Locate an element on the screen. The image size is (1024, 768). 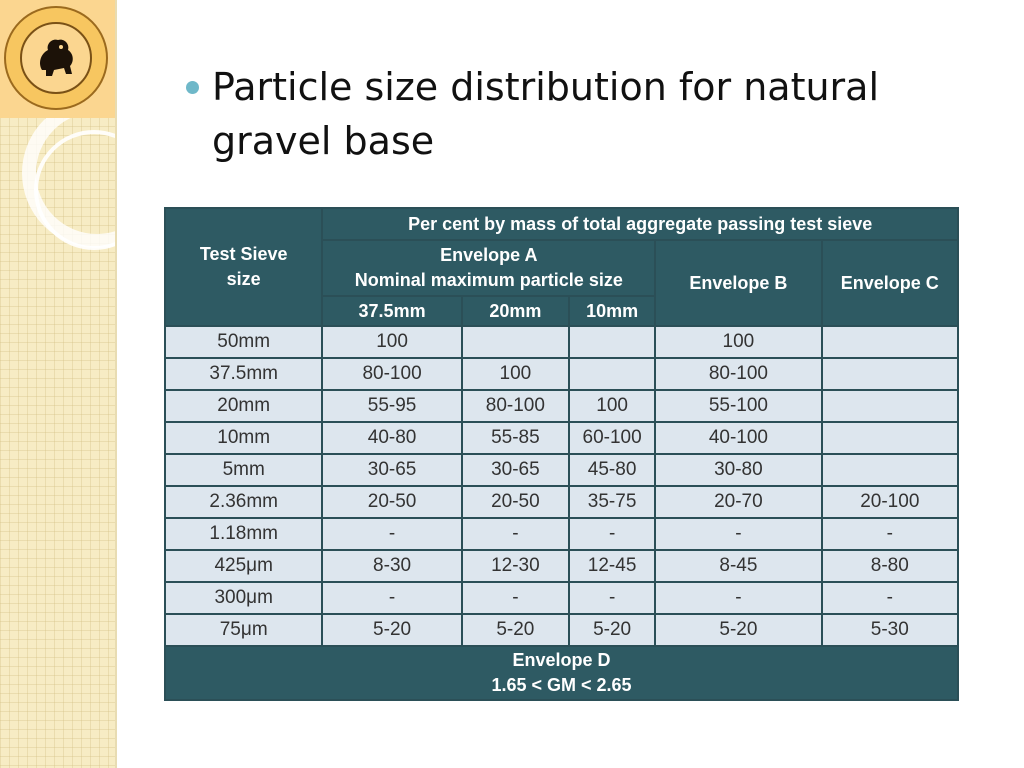
subheader-10mm: 10mm is located at coordinates (612, 311).